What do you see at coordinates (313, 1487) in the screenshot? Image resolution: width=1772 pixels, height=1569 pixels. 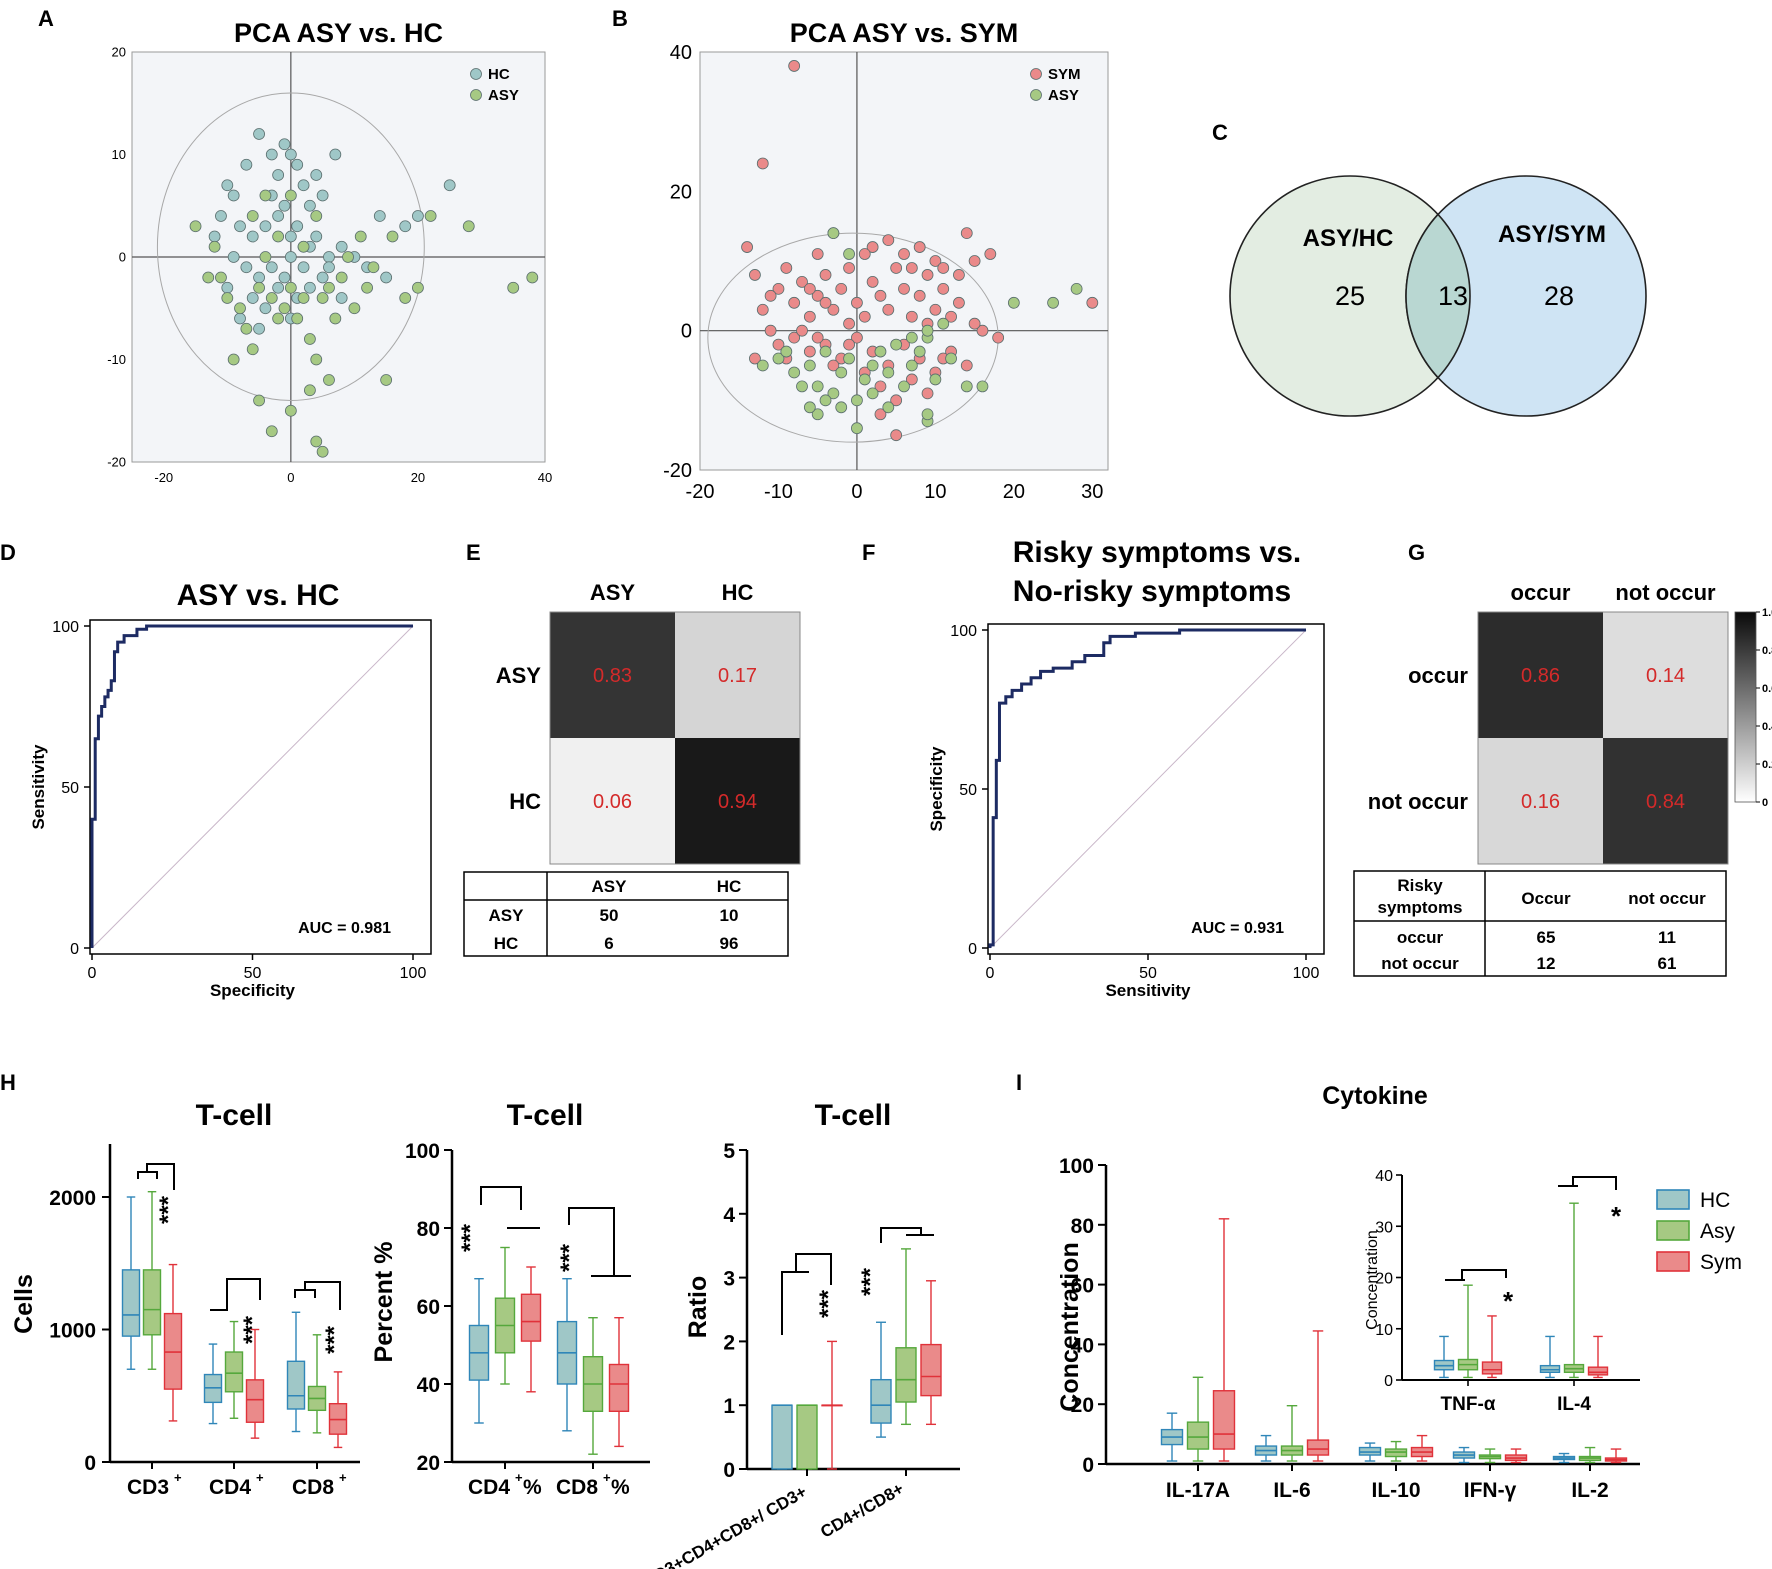 I see `x-tick-label: CD8` at bounding box center [313, 1487].